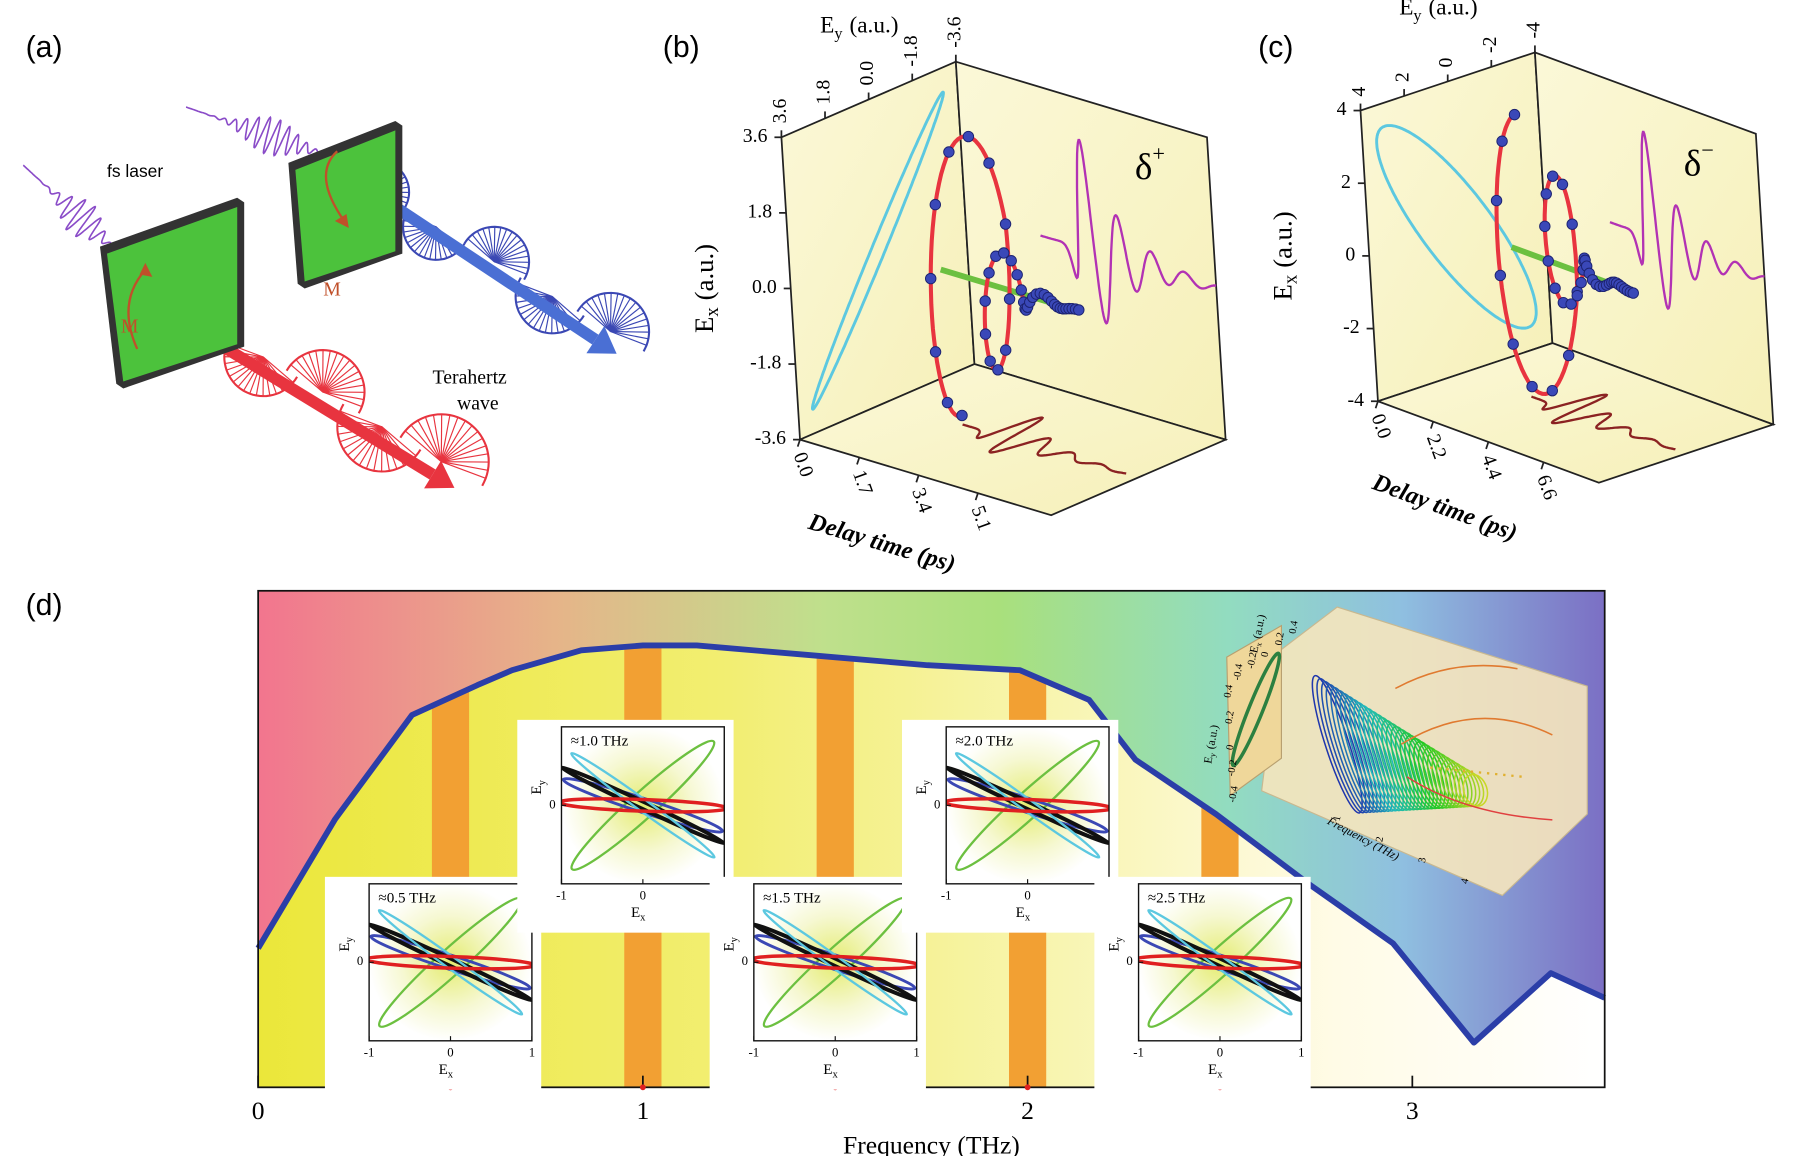 The image size is (1814, 1156). What do you see at coordinates (1533, 30) in the screenshot?
I see `ey-tick-label: -4` at bounding box center [1533, 30].